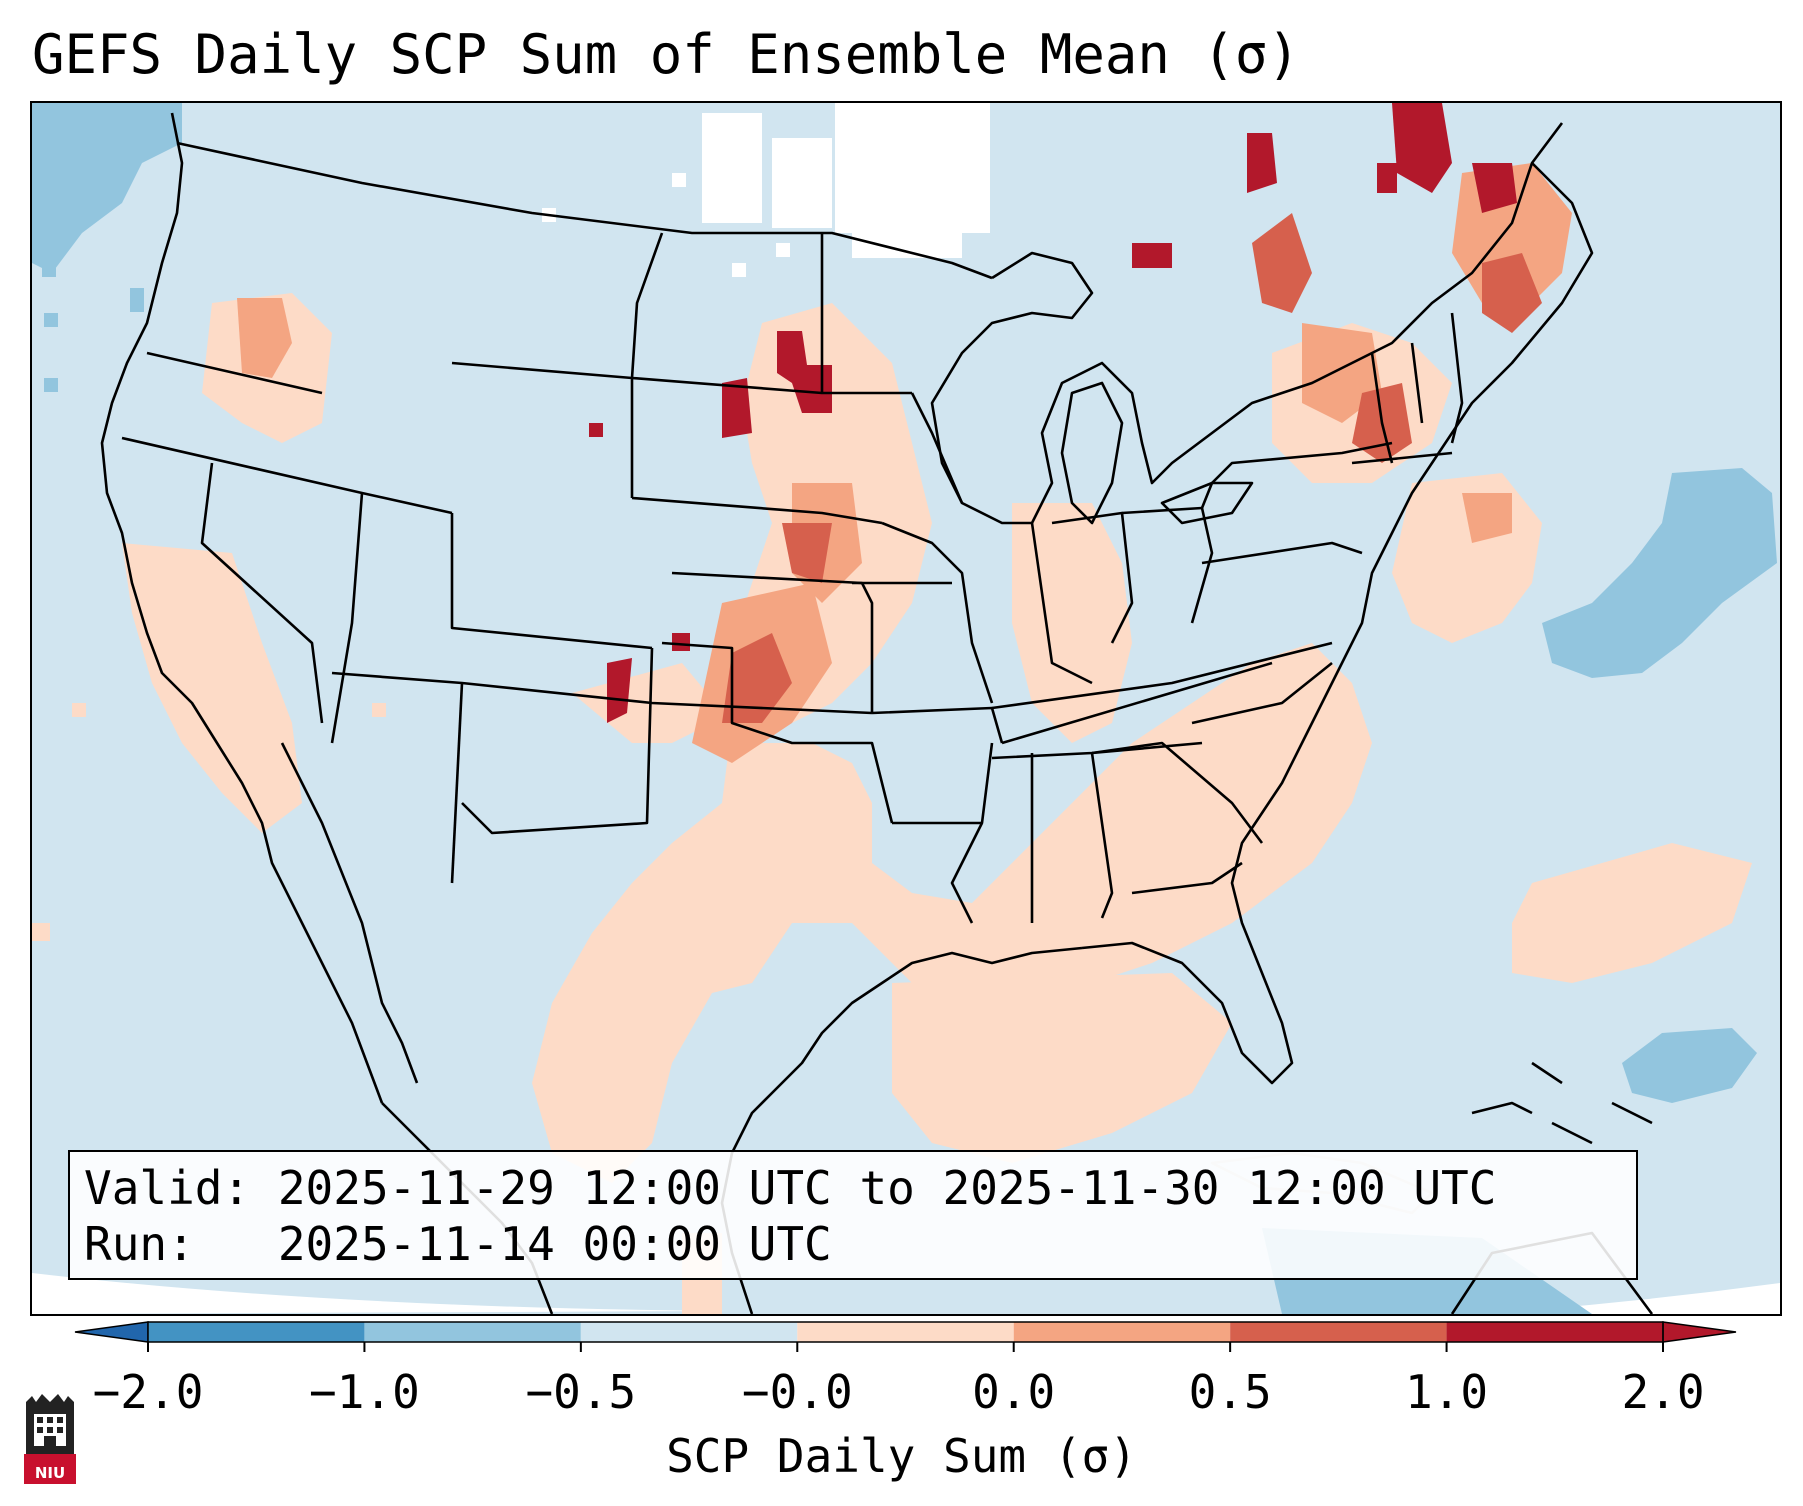 Image resolution: width=1803 pixels, height=1506 pixels. What do you see at coordinates (1663, 1392) in the screenshot?
I see `colorbar-tick-label: 2.0` at bounding box center [1663, 1392].